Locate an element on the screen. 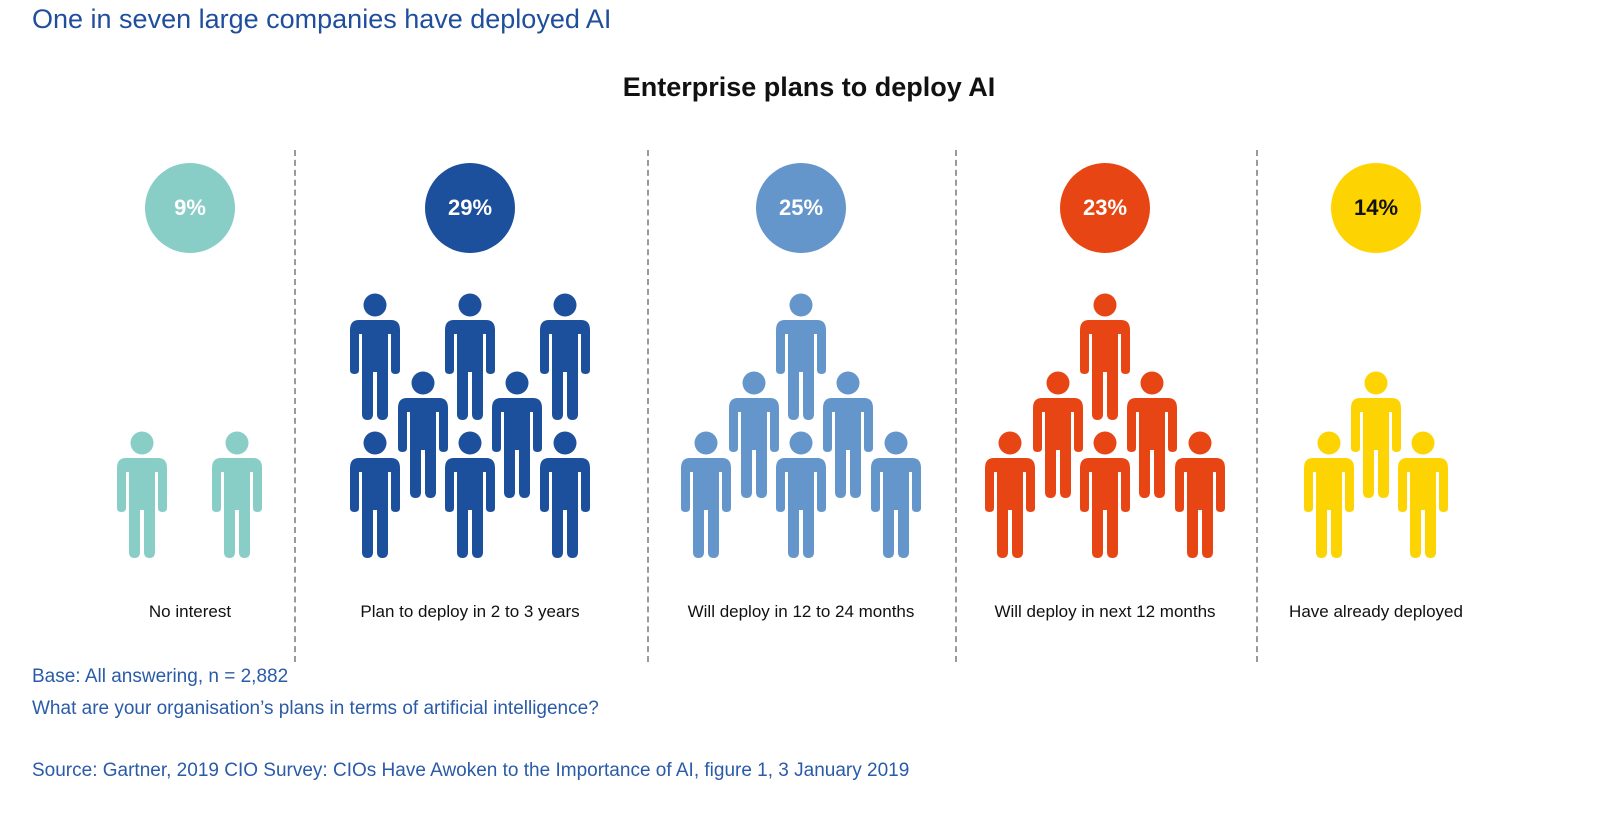 This screenshot has height=822, width=1618. category-label: Plan to deploy in 2 to 3 years is located at coordinates (470, 611).